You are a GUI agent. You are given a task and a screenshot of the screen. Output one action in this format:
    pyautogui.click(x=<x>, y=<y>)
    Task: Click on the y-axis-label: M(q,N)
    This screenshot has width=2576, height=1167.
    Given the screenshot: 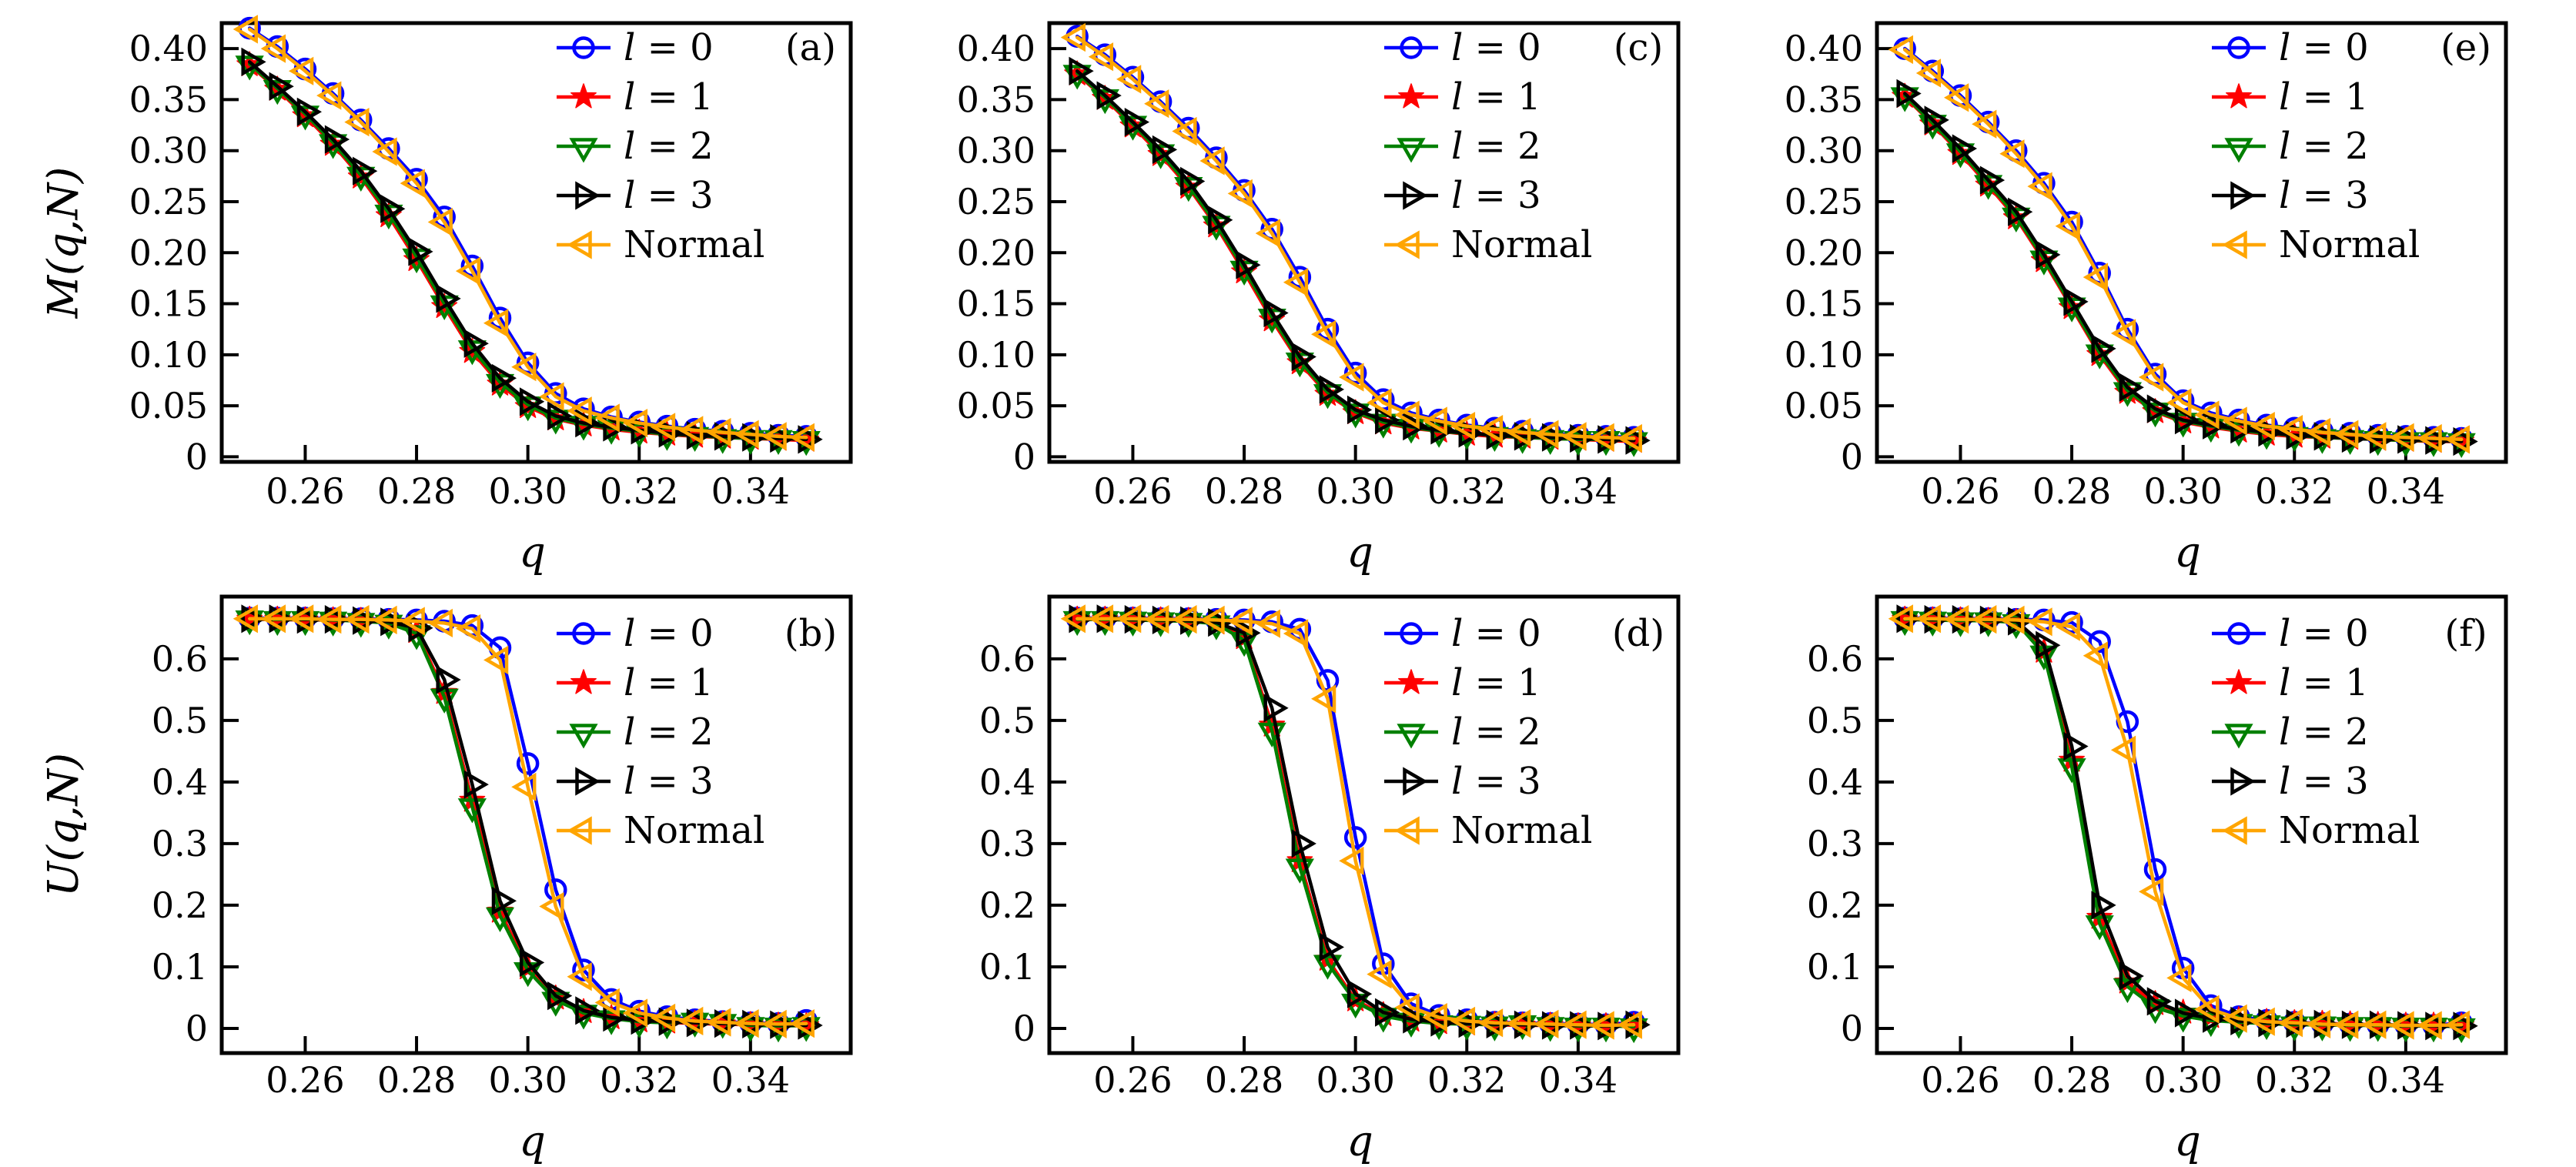 What is the action you would take?
    pyautogui.click(x=64, y=243)
    